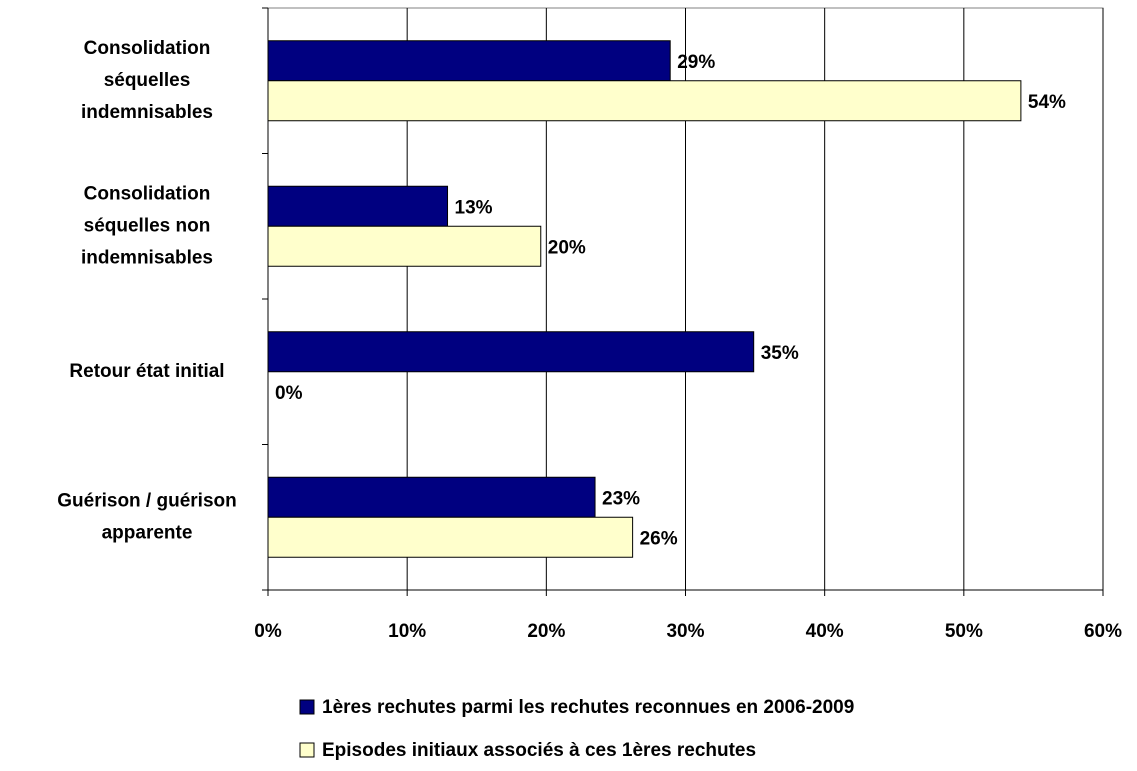  I want to click on data-label: 35%, so click(780, 353).